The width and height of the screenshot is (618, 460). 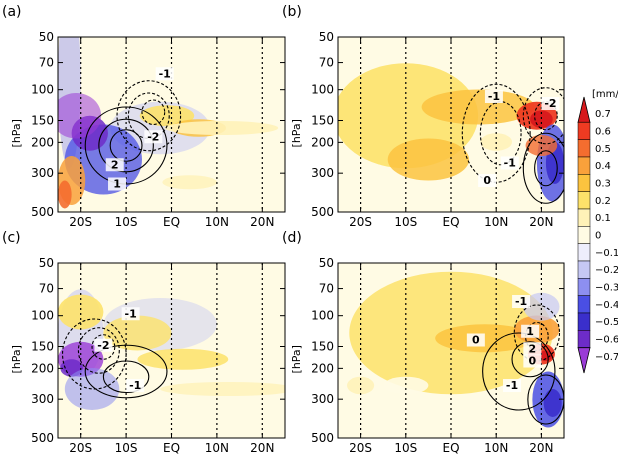 I want to click on colorbar-label: 0.7, so click(x=603, y=114).